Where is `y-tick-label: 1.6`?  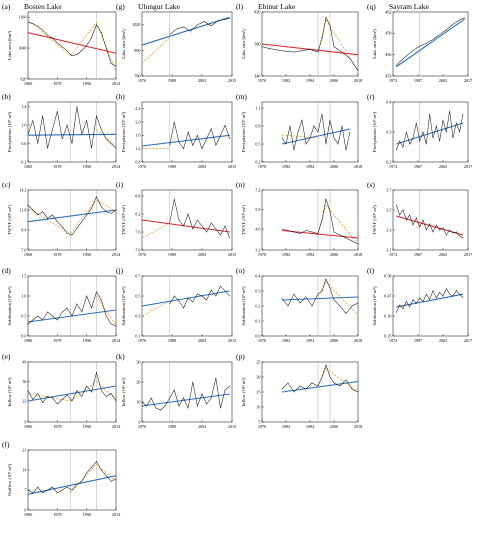 y-tick-label: 1.6 is located at coordinates (137, 135).